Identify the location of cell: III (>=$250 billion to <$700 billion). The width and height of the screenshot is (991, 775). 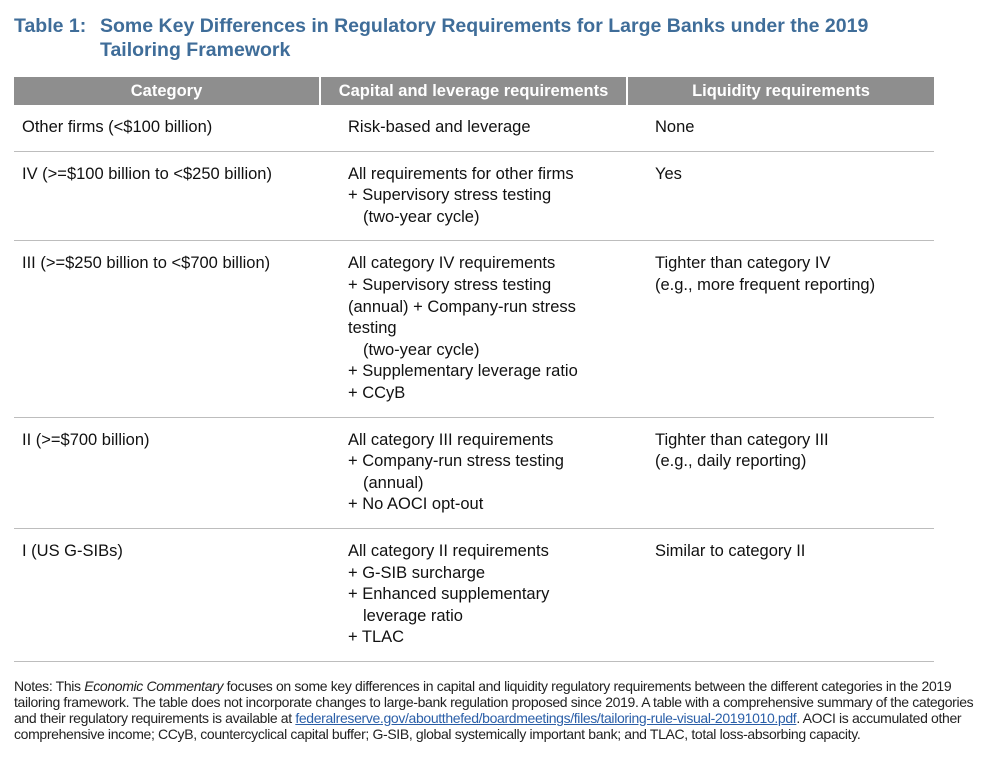
(167, 329).